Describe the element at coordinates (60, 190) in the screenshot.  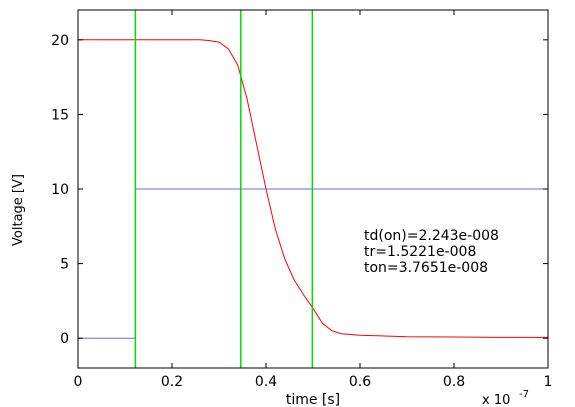
I see `y-tick-label-2: 10` at that location.